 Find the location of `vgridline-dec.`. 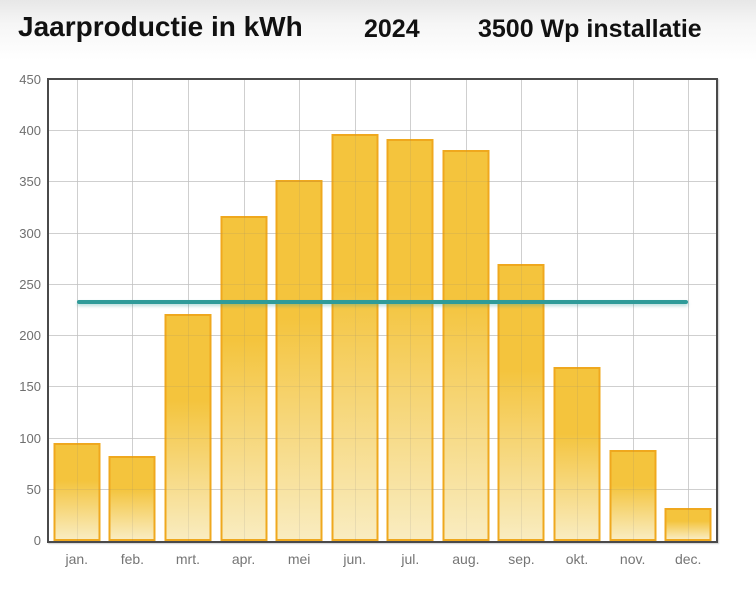

vgridline-dec. is located at coordinates (689, 310).